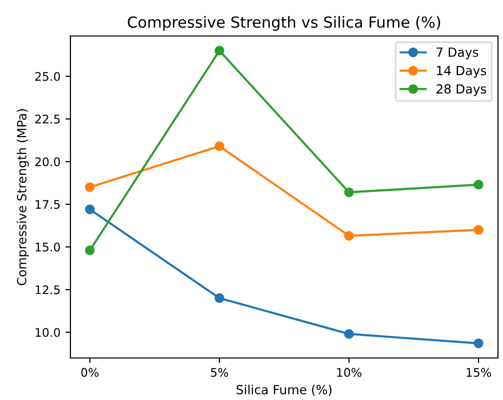 This screenshot has width=503, height=400. Describe the element at coordinates (47, 161) in the screenshot. I see `y-tick-label: 20.0` at that location.